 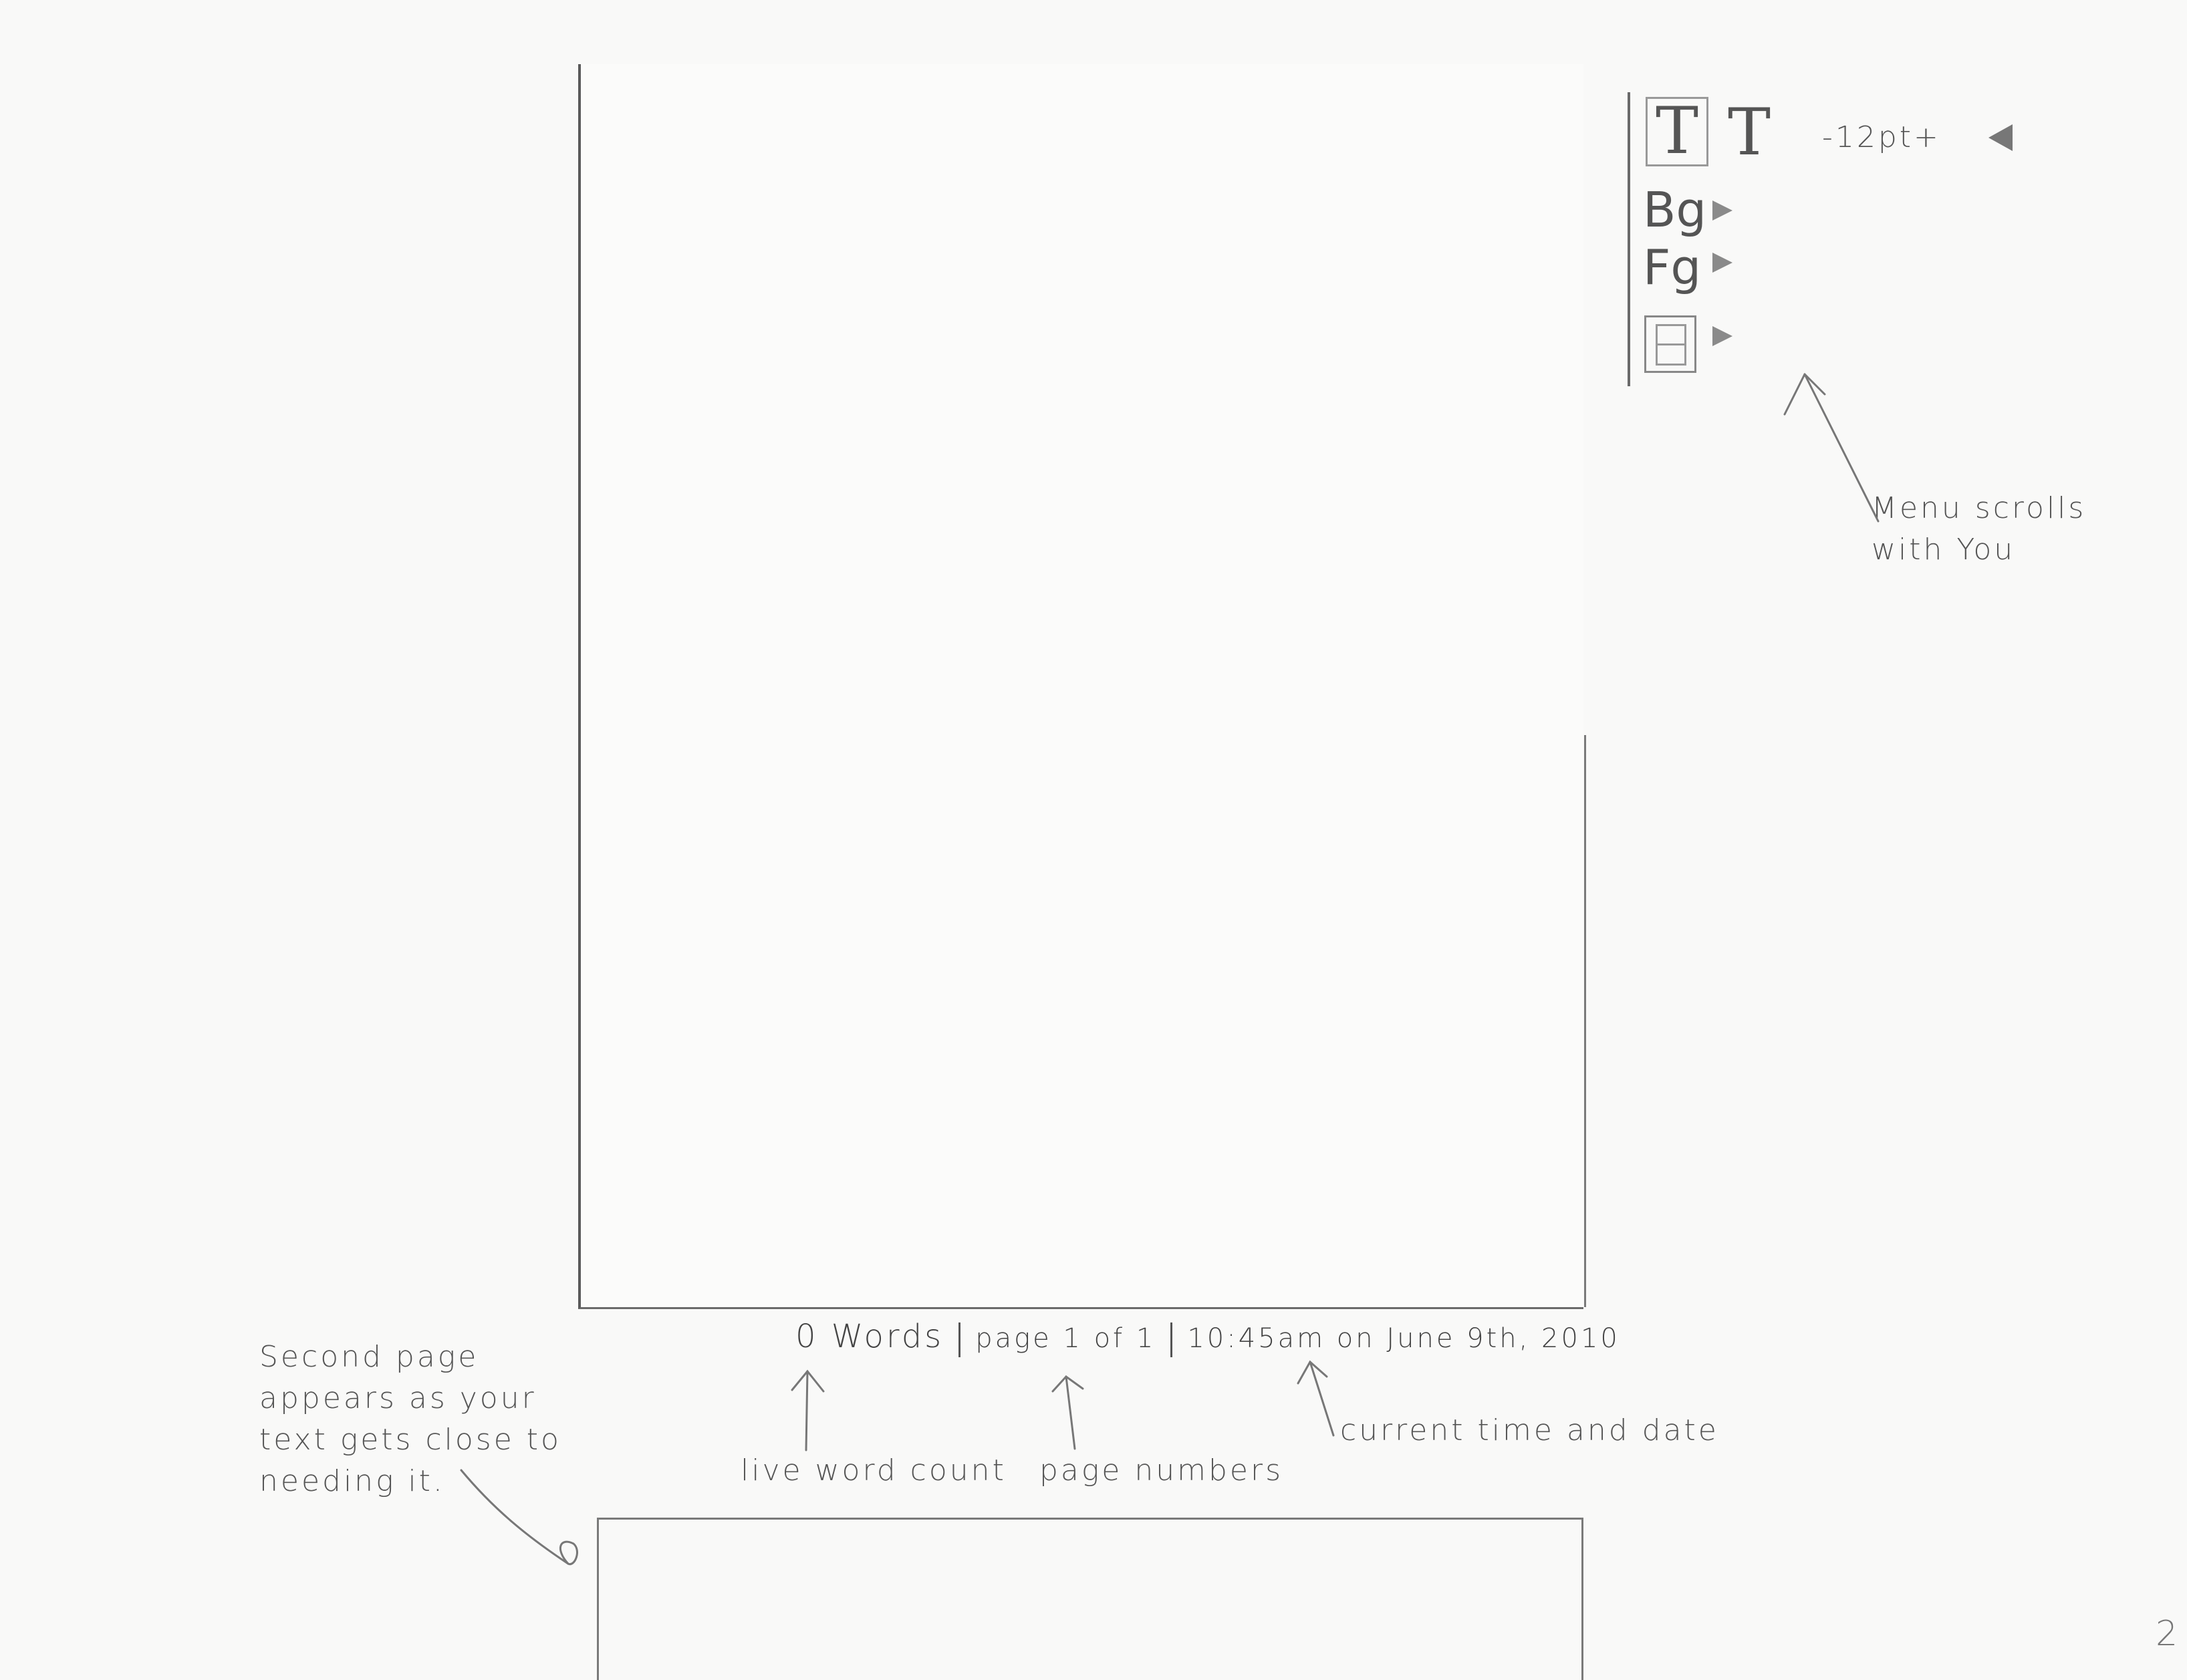 What do you see at coordinates (1881, 137) in the screenshot?
I see `font-size-stepper: -12pt+` at bounding box center [1881, 137].